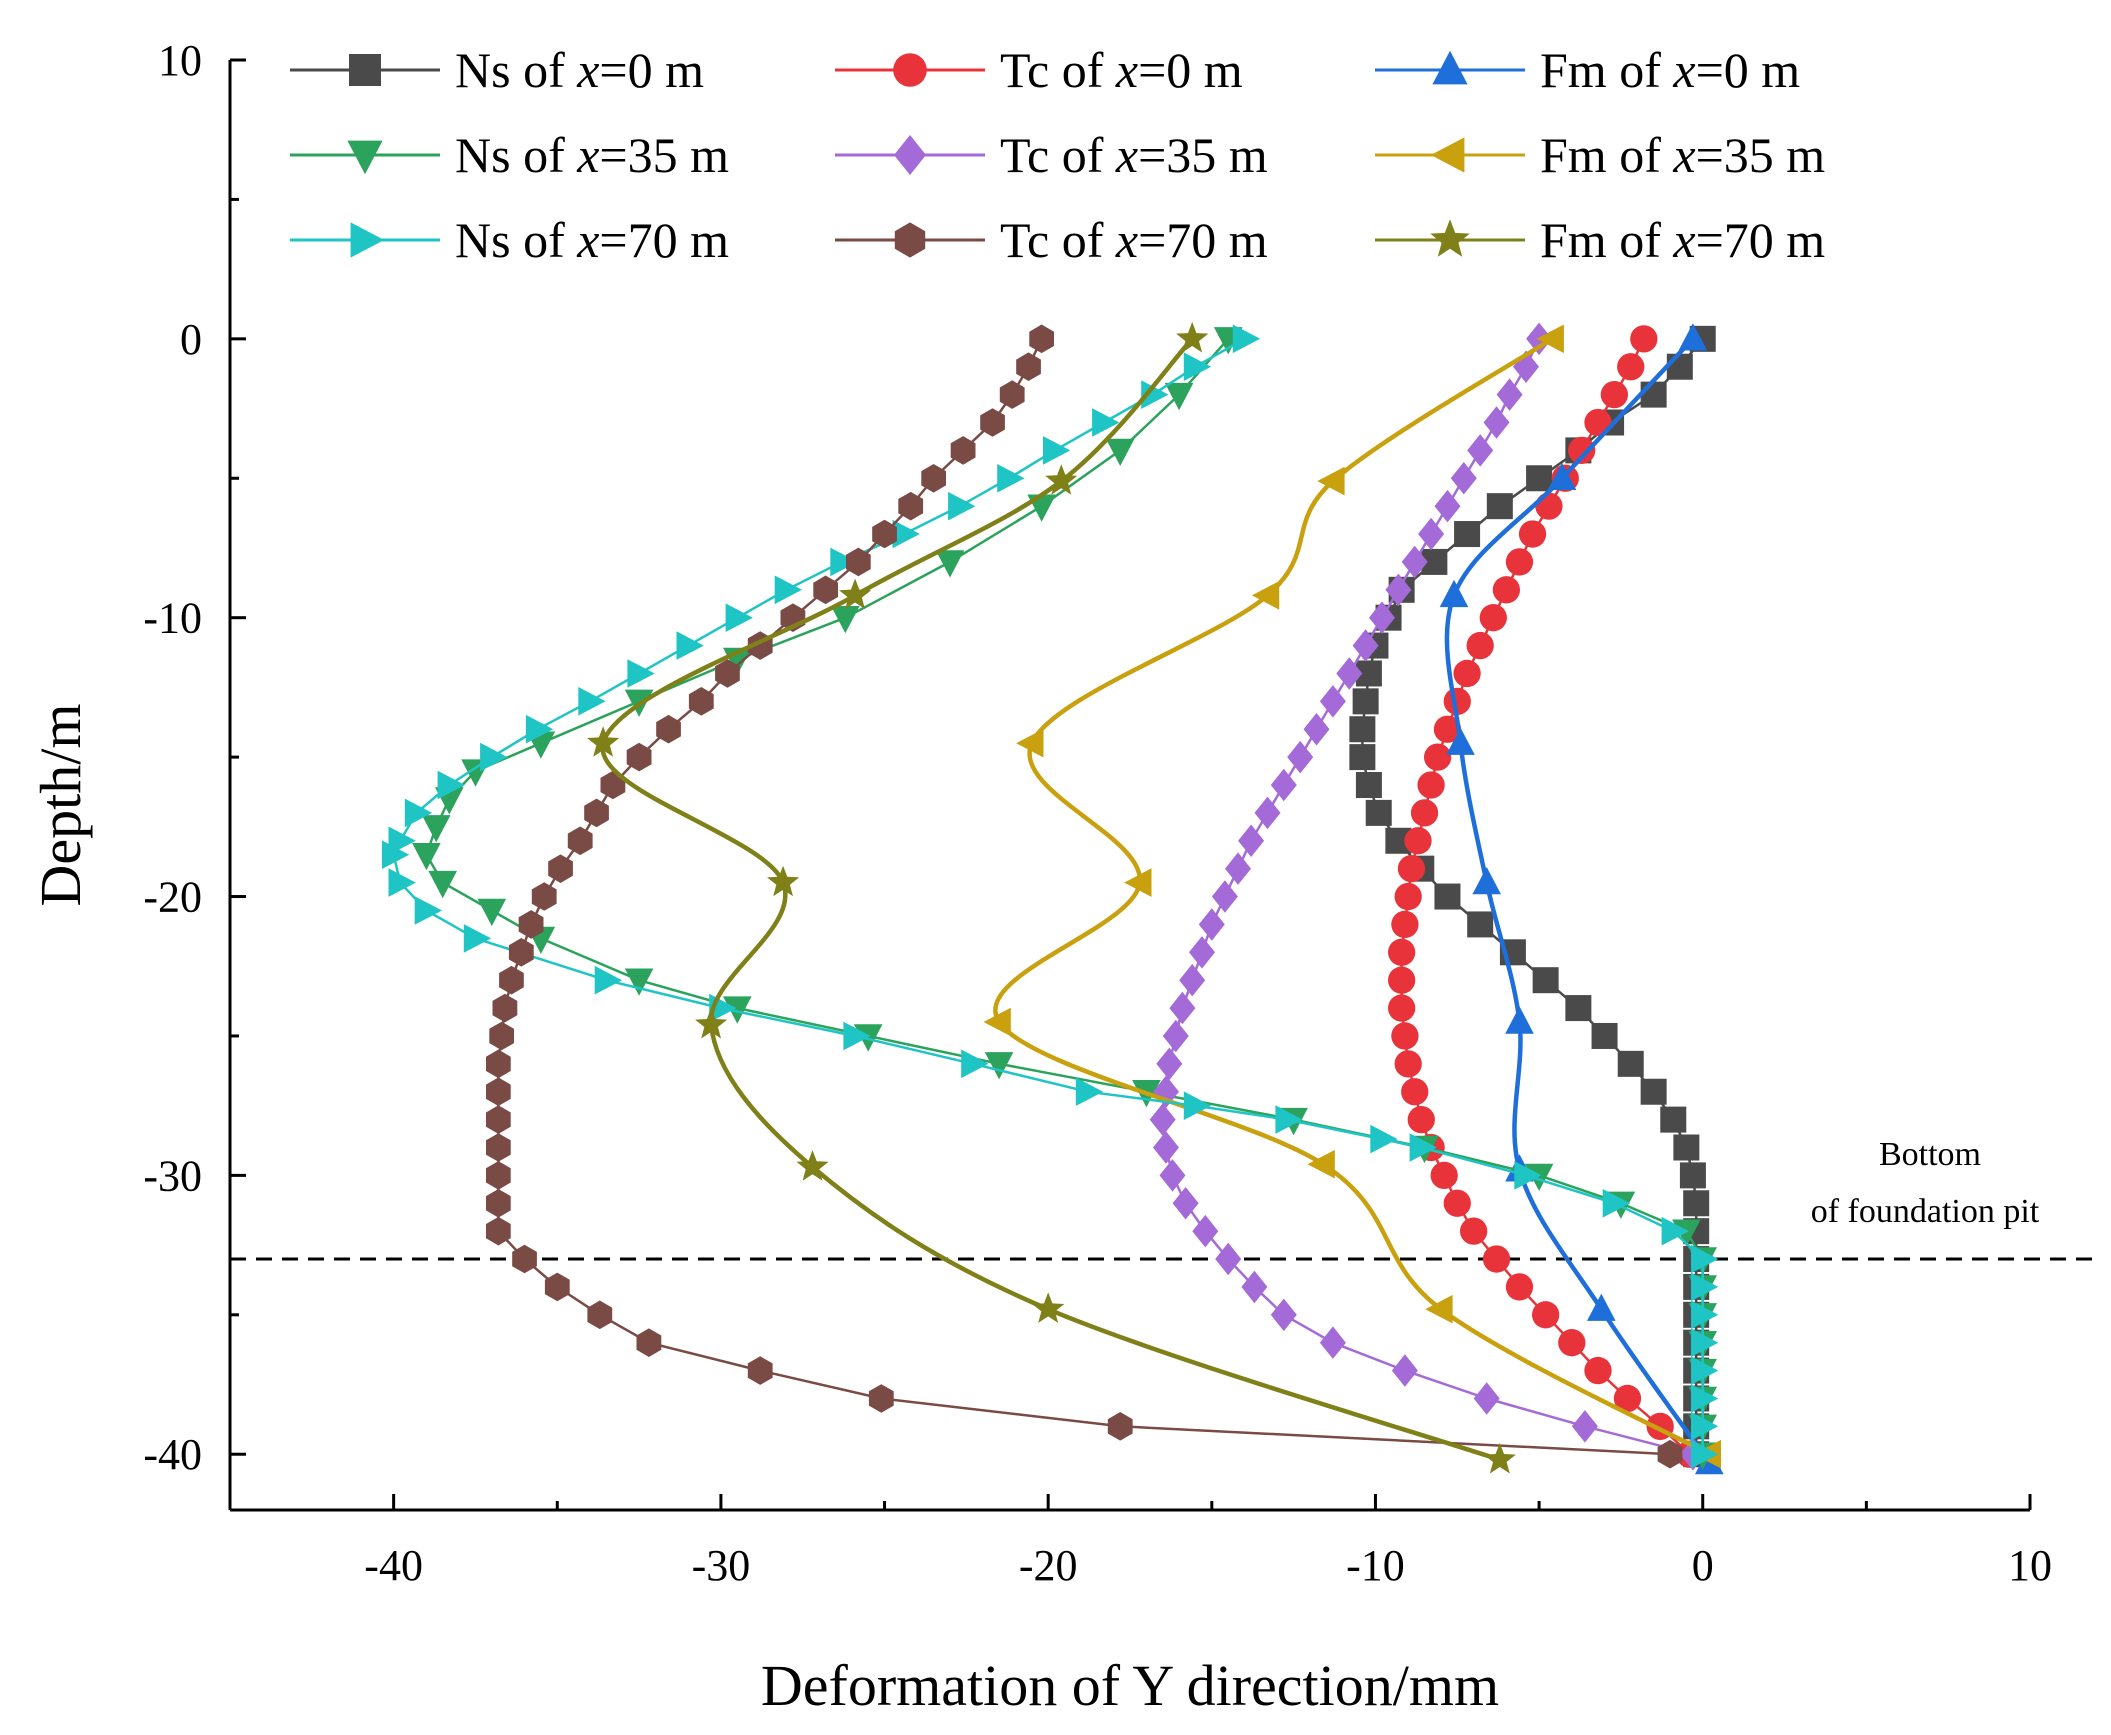  What do you see at coordinates (516, 70) in the screenshot?
I see `legend-label-prefix: Ns of` at bounding box center [516, 70].